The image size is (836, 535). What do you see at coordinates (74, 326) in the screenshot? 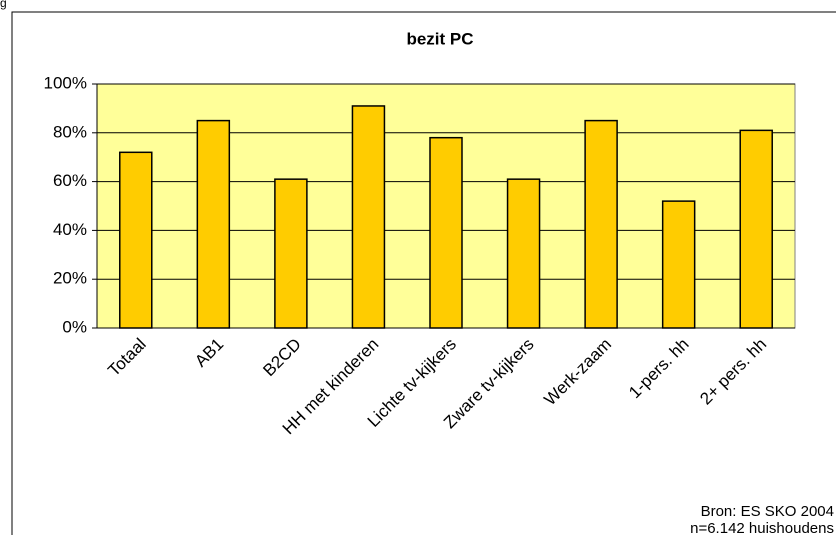
I see `y-tick-label: 0%` at bounding box center [74, 326].